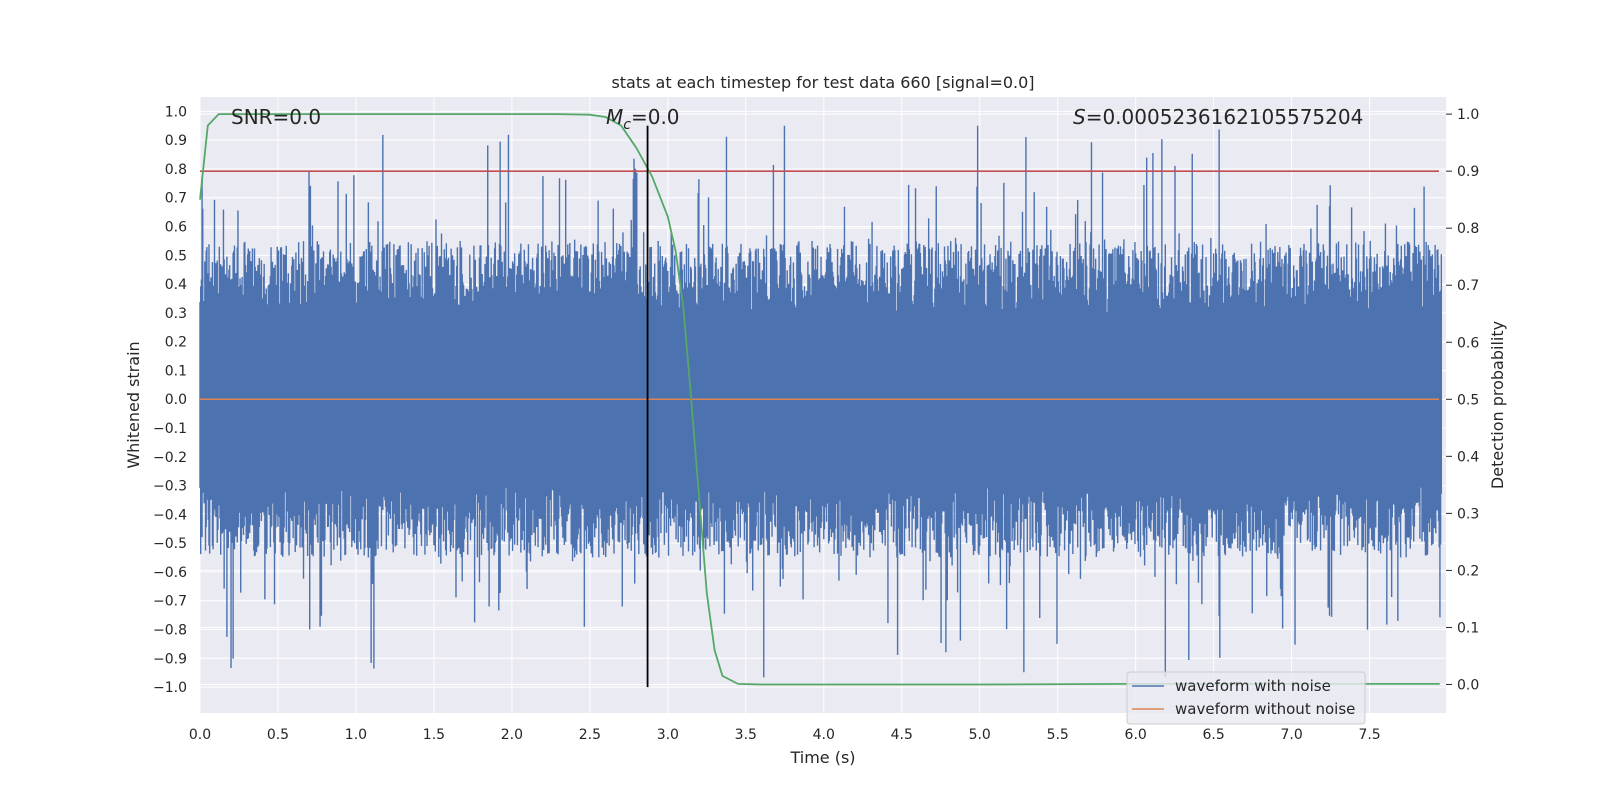 The image size is (1600, 800). What do you see at coordinates (1468, 457) in the screenshot?
I see `y-right-tick-label: 0.4` at bounding box center [1468, 457].